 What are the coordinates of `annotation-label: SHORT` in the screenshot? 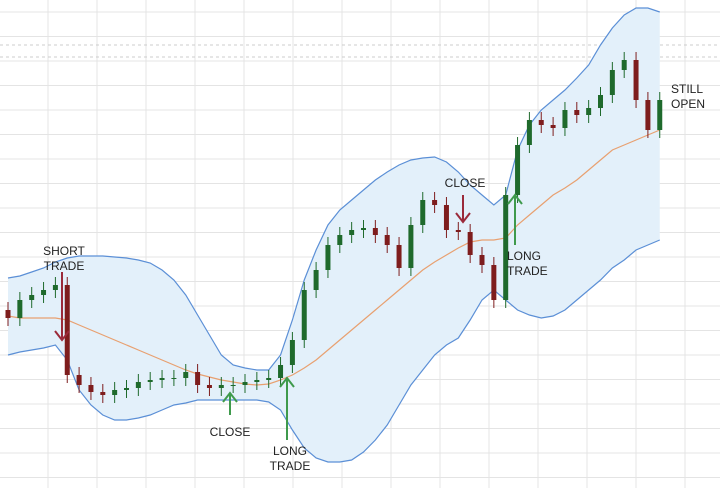 It's located at (64, 251).